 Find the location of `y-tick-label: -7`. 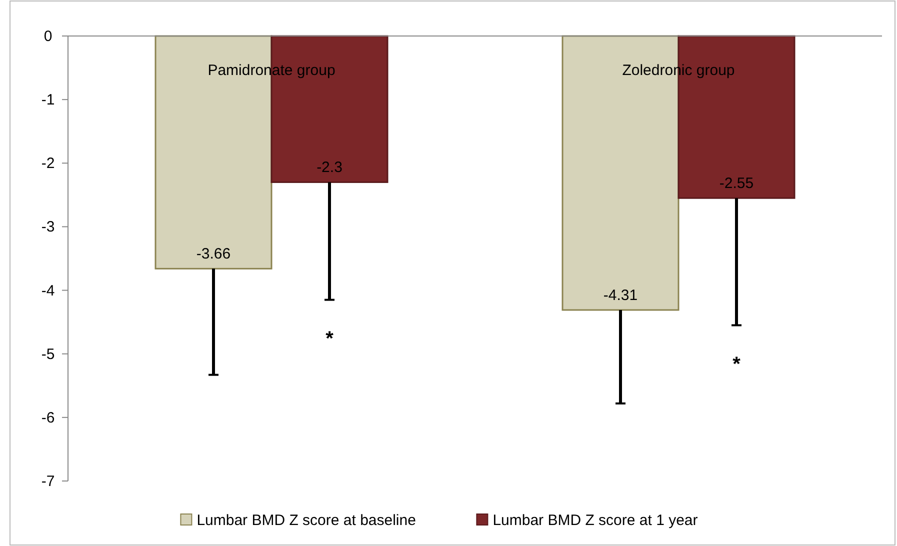

y-tick-label: -7 is located at coordinates (48, 481).